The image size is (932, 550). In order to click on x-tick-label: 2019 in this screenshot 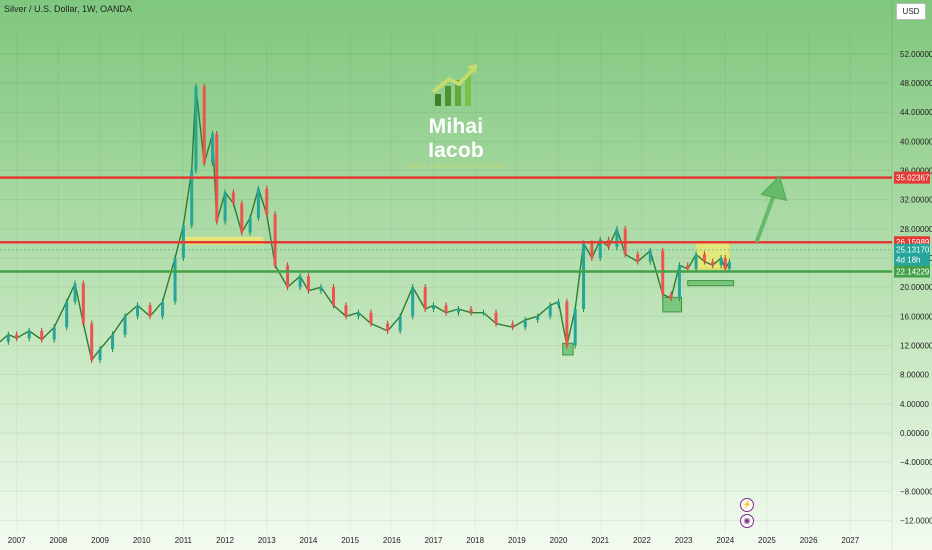, I will do `click(517, 540)`.